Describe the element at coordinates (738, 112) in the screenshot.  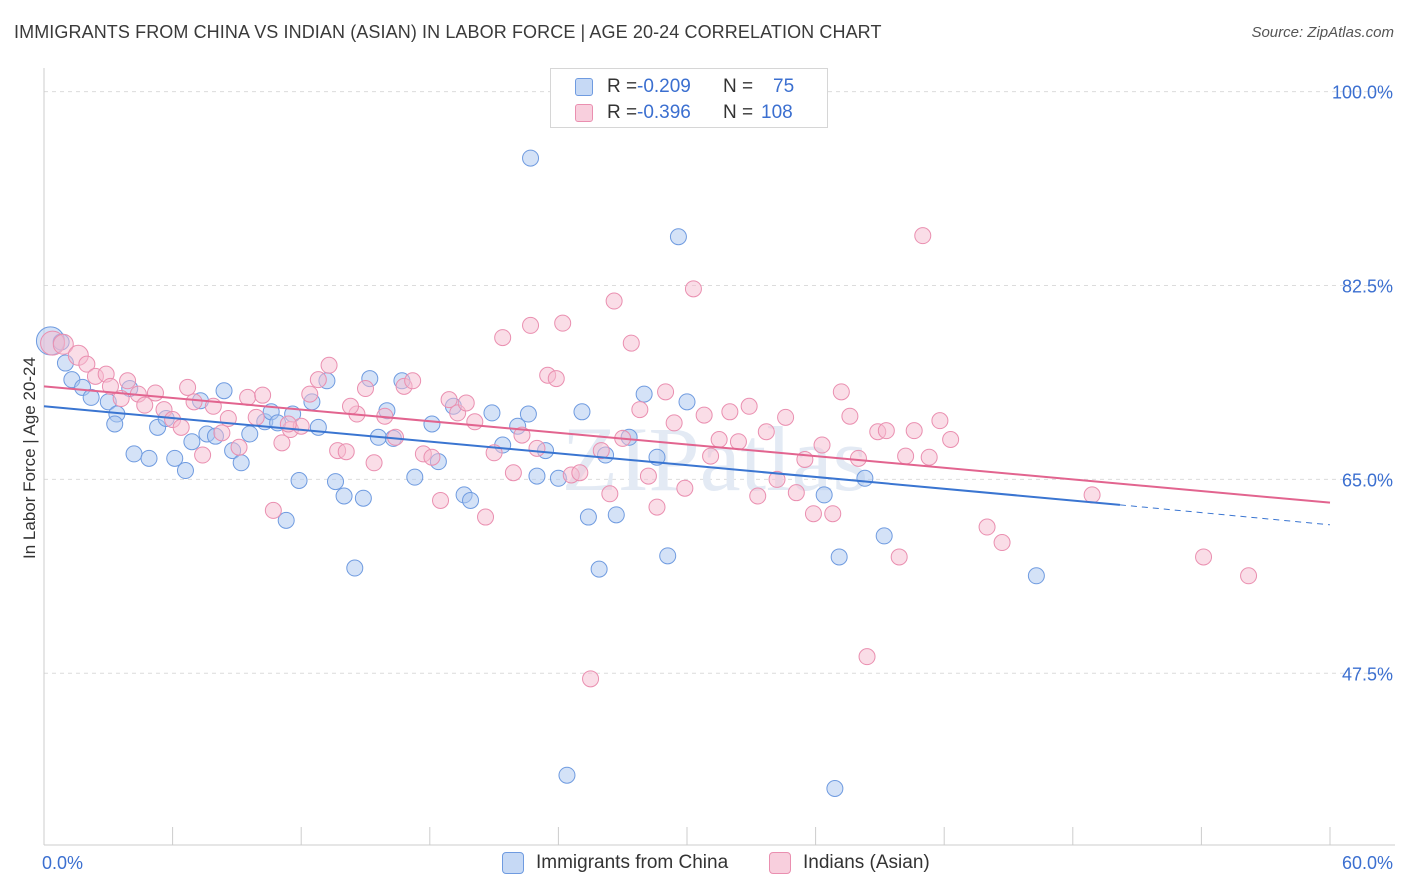
I see `n-label: N =` at that location.